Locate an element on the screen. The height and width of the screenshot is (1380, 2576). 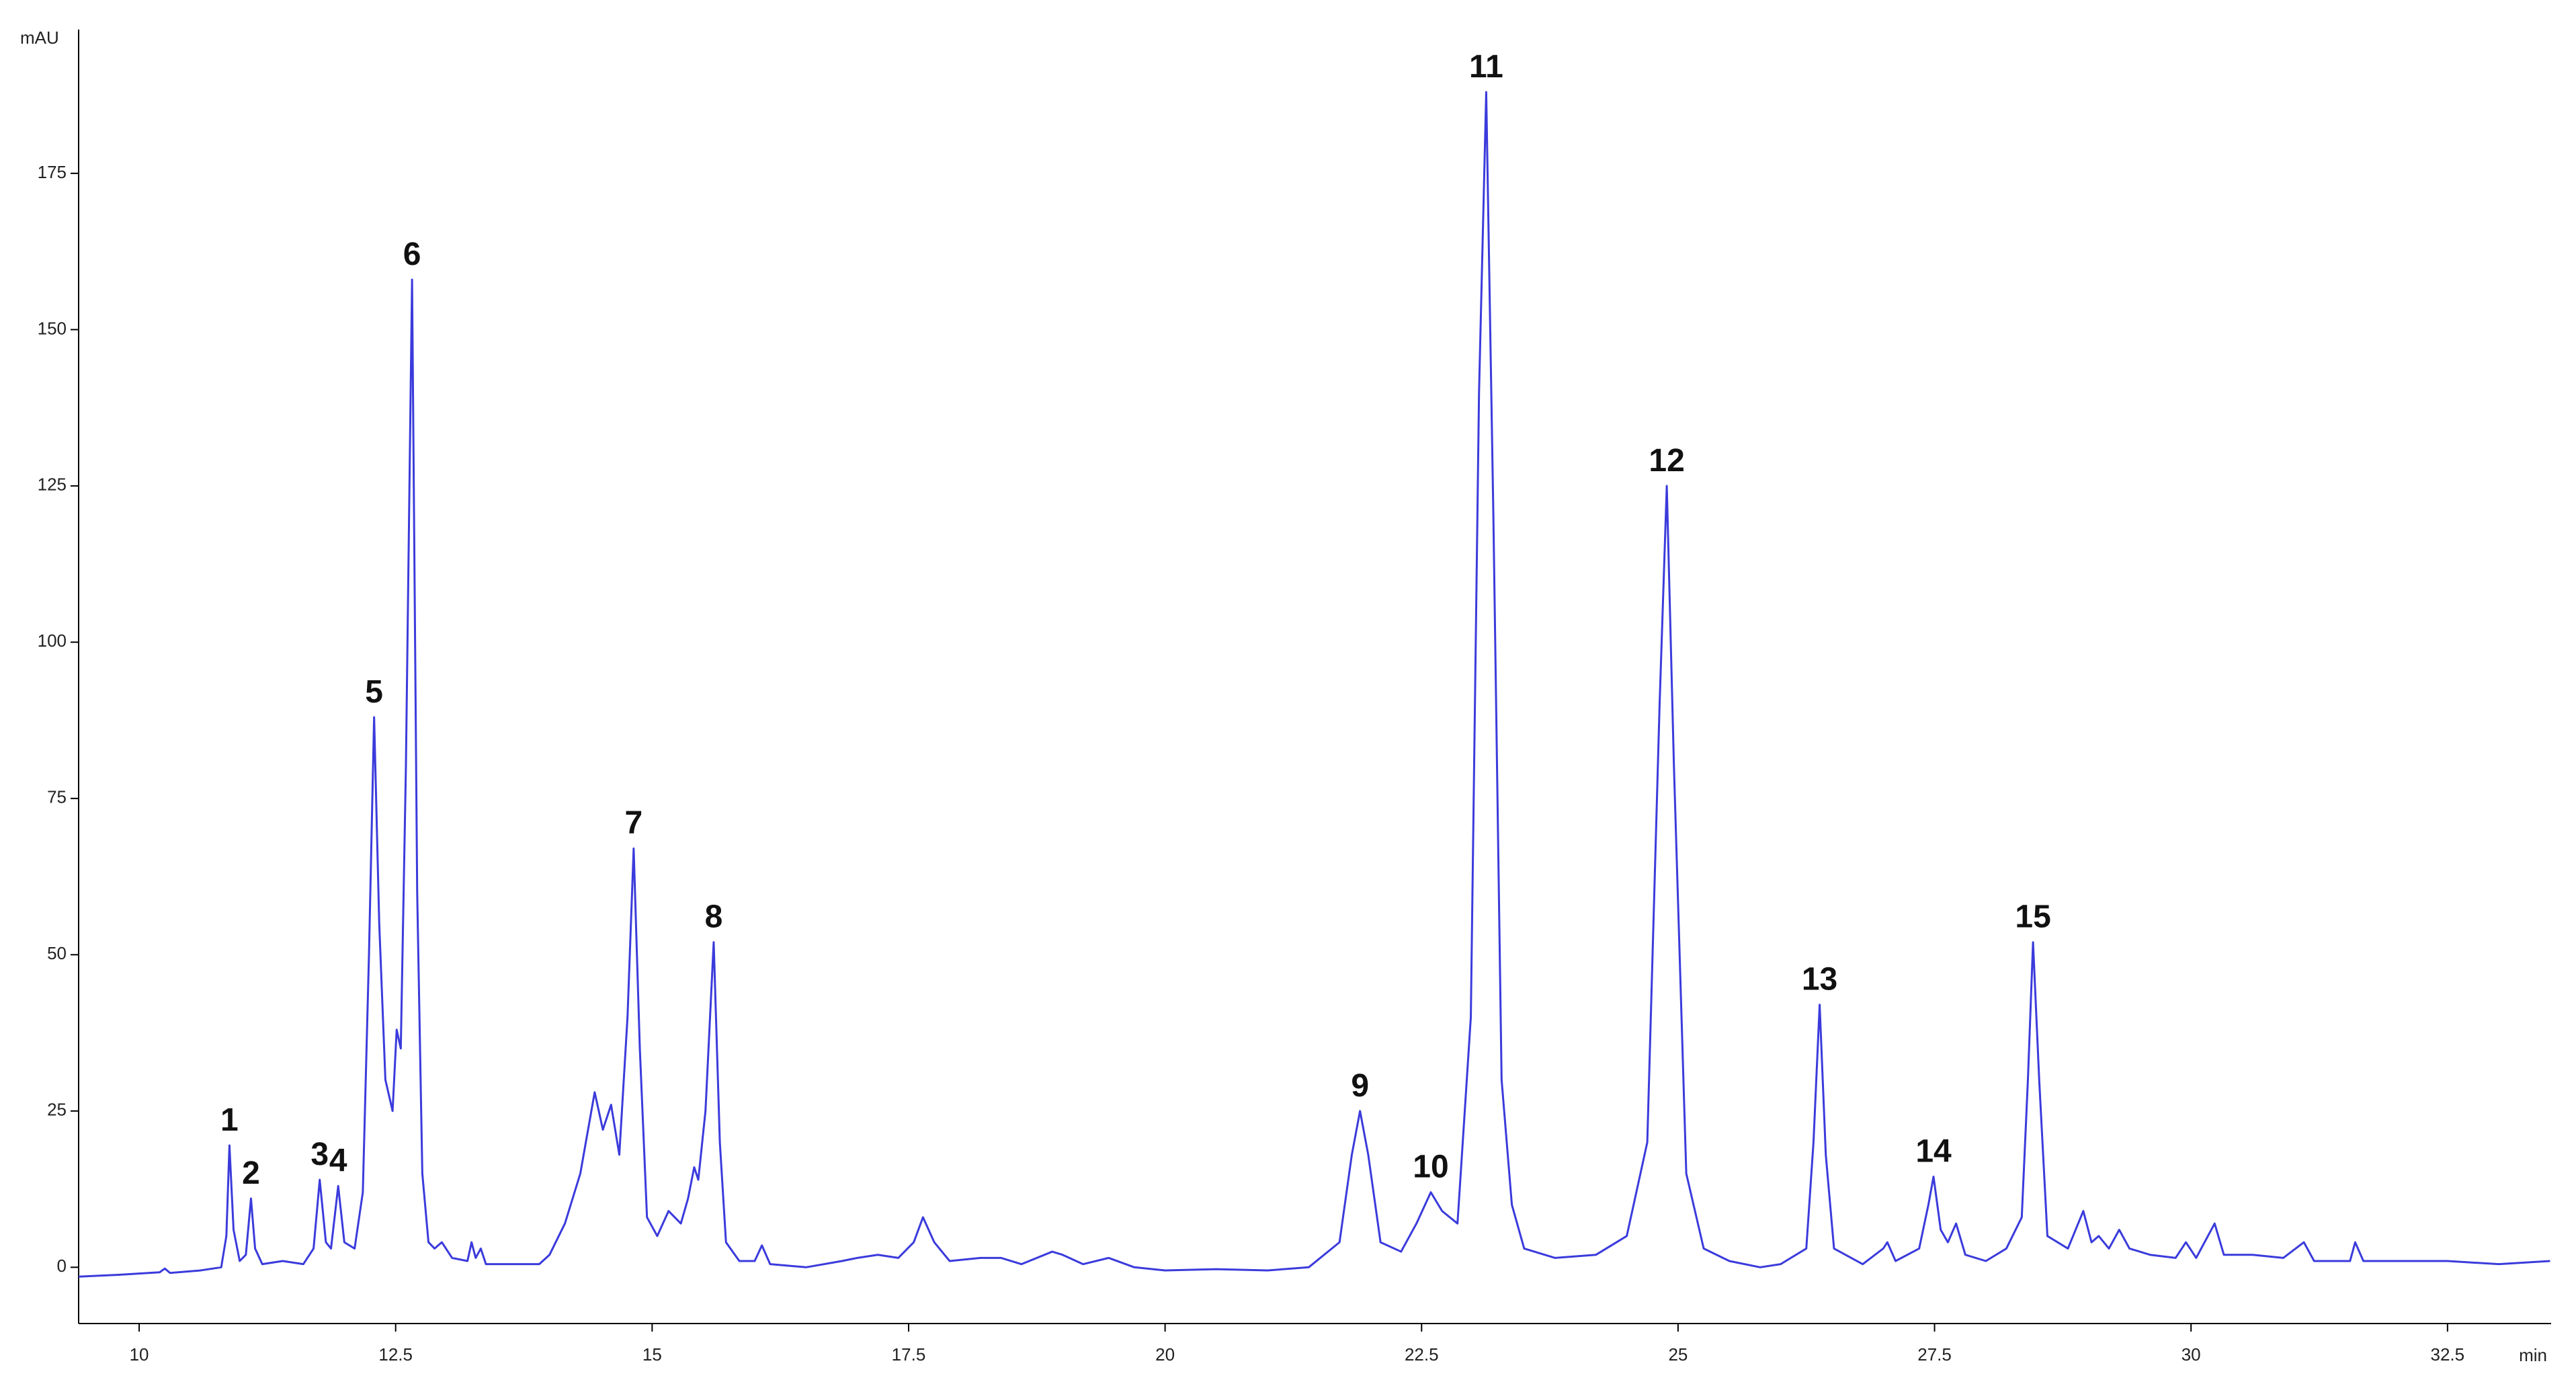
y-tick-label: 175 is located at coordinates (53, 172).